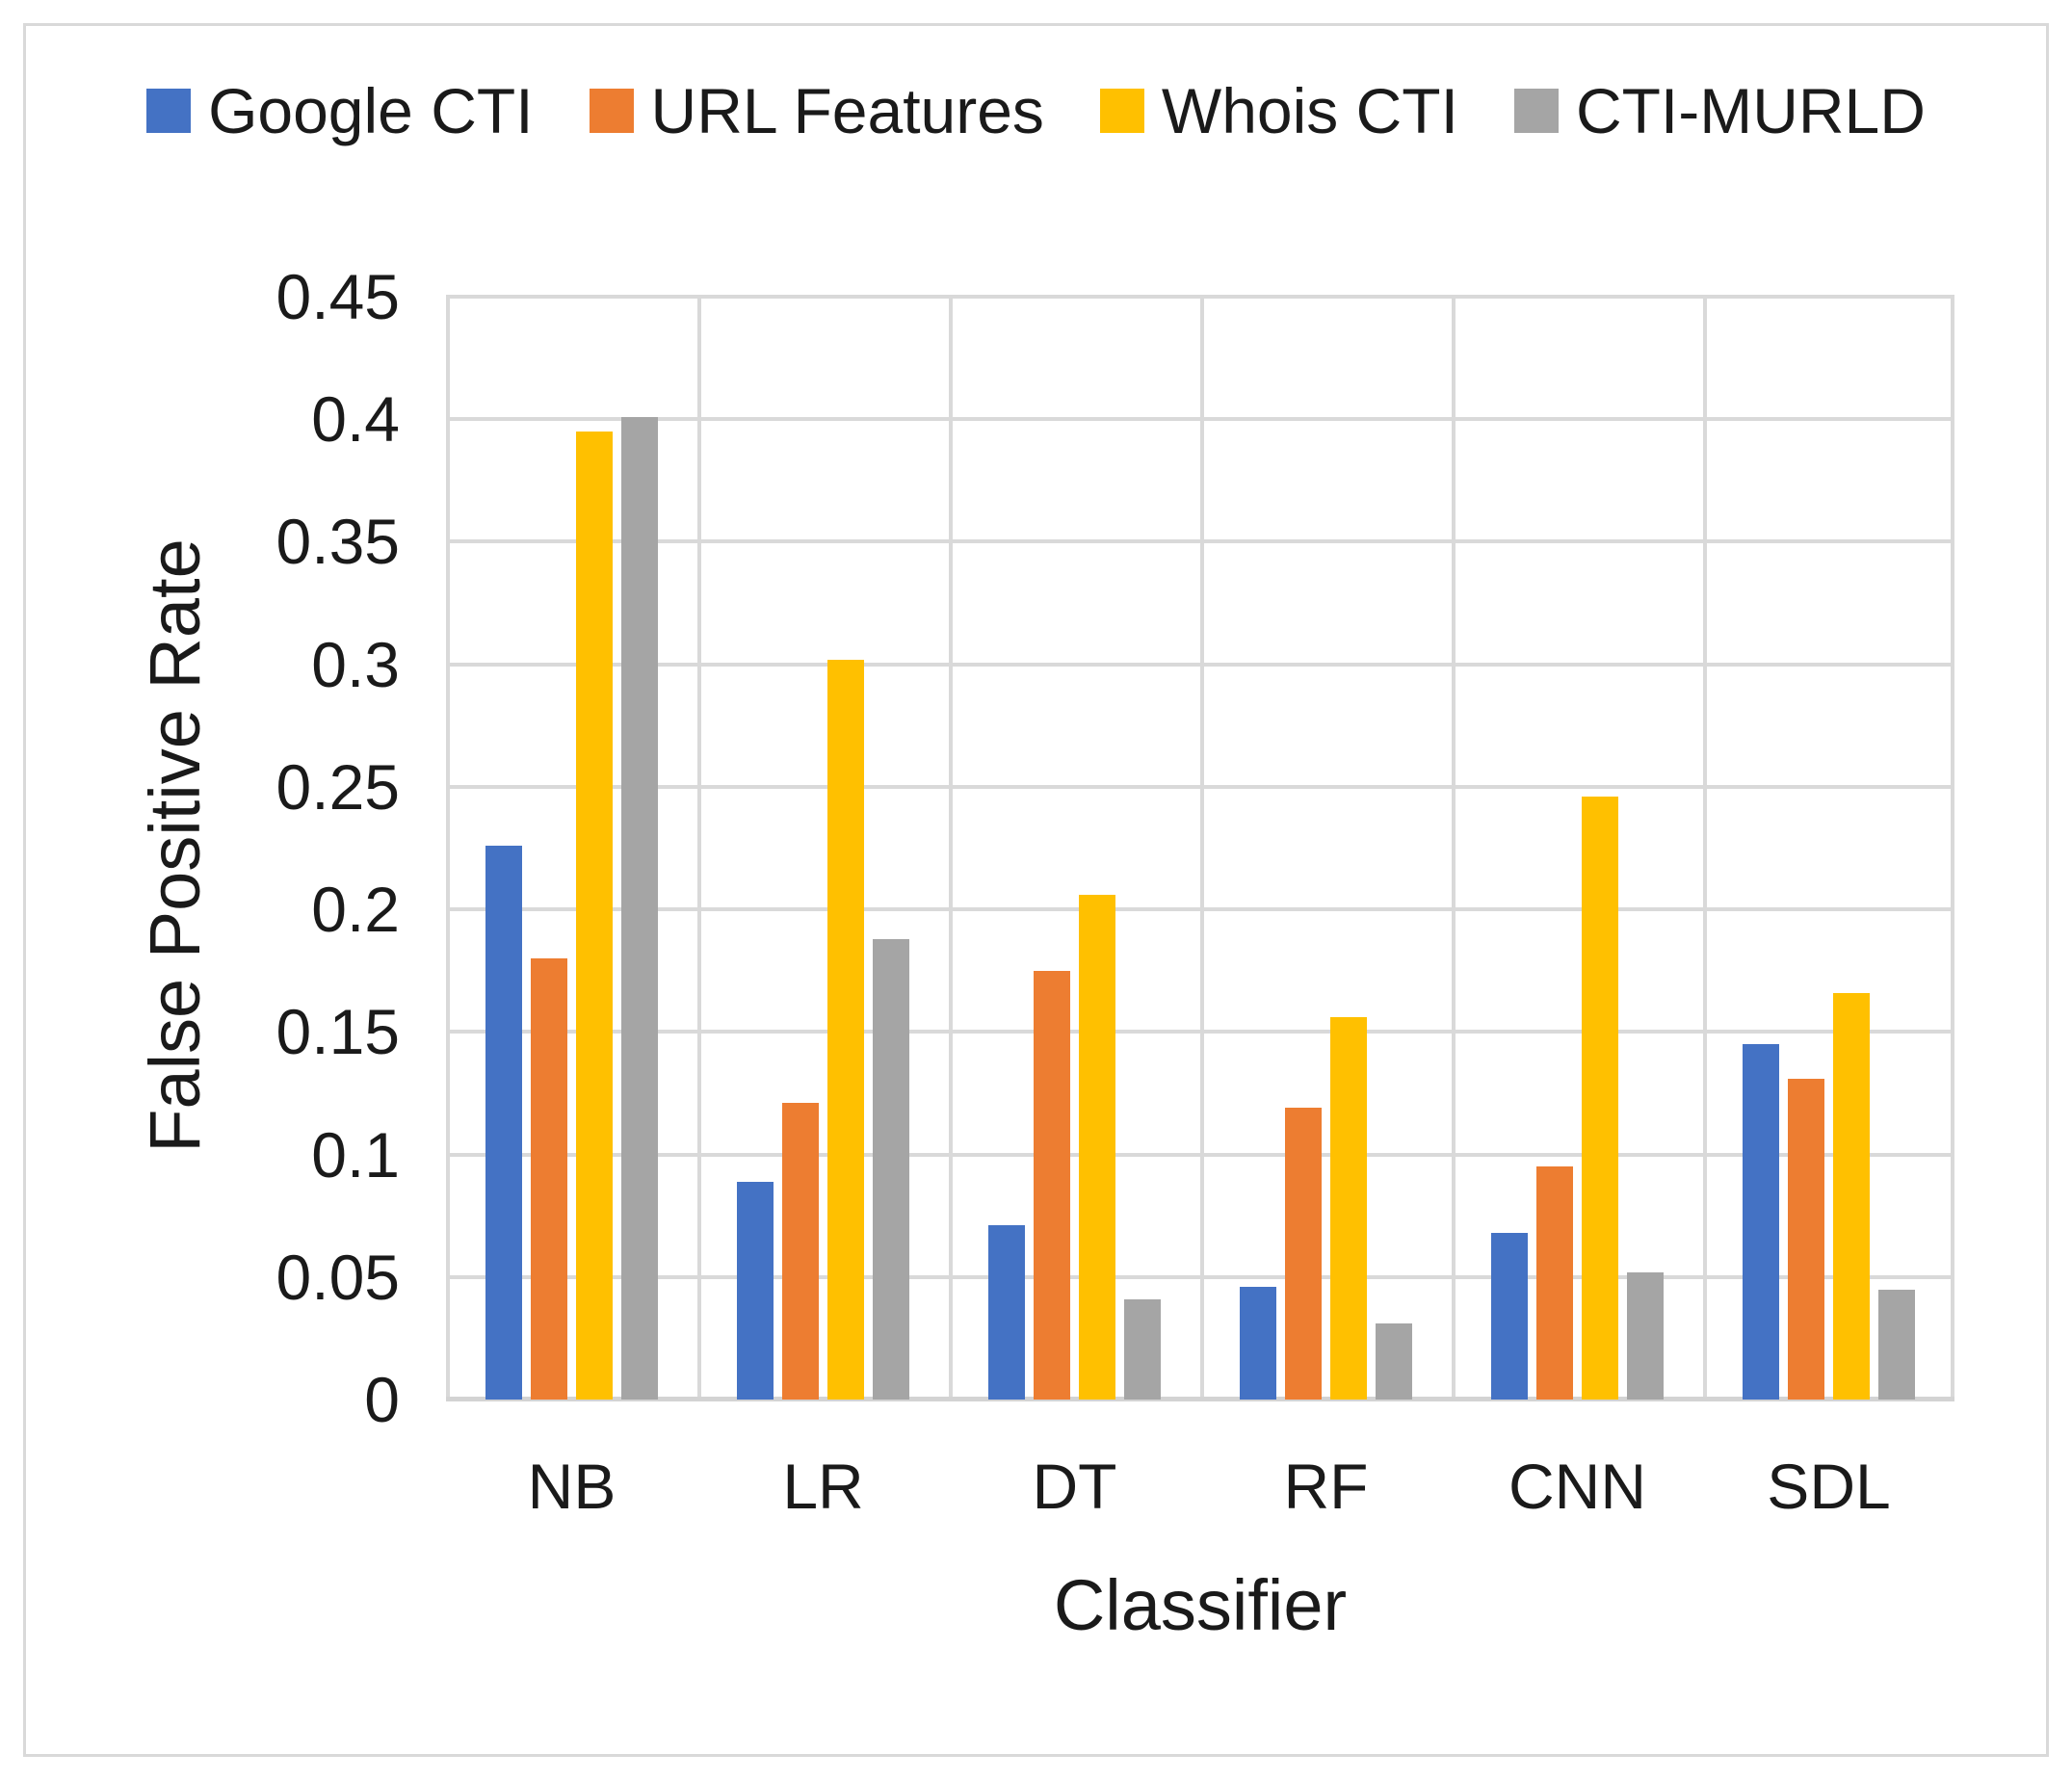 The height and width of the screenshot is (1780, 2072). What do you see at coordinates (504, 1123) in the screenshot?
I see `bar-google-cti-nb` at bounding box center [504, 1123].